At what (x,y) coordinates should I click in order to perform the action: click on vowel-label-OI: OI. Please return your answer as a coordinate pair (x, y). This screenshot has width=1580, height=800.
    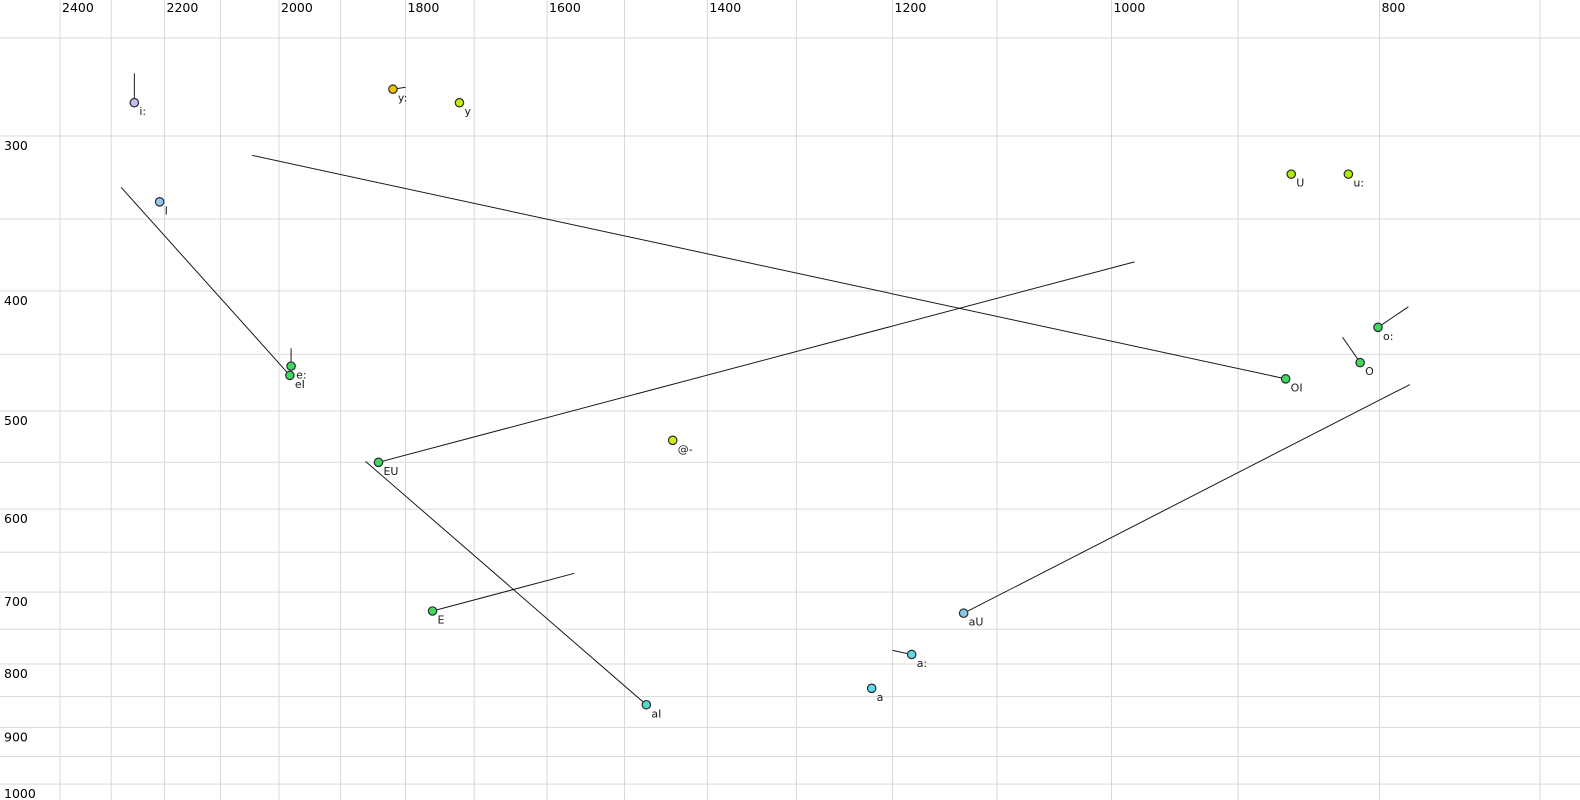
    Looking at the image, I should click on (1297, 387).